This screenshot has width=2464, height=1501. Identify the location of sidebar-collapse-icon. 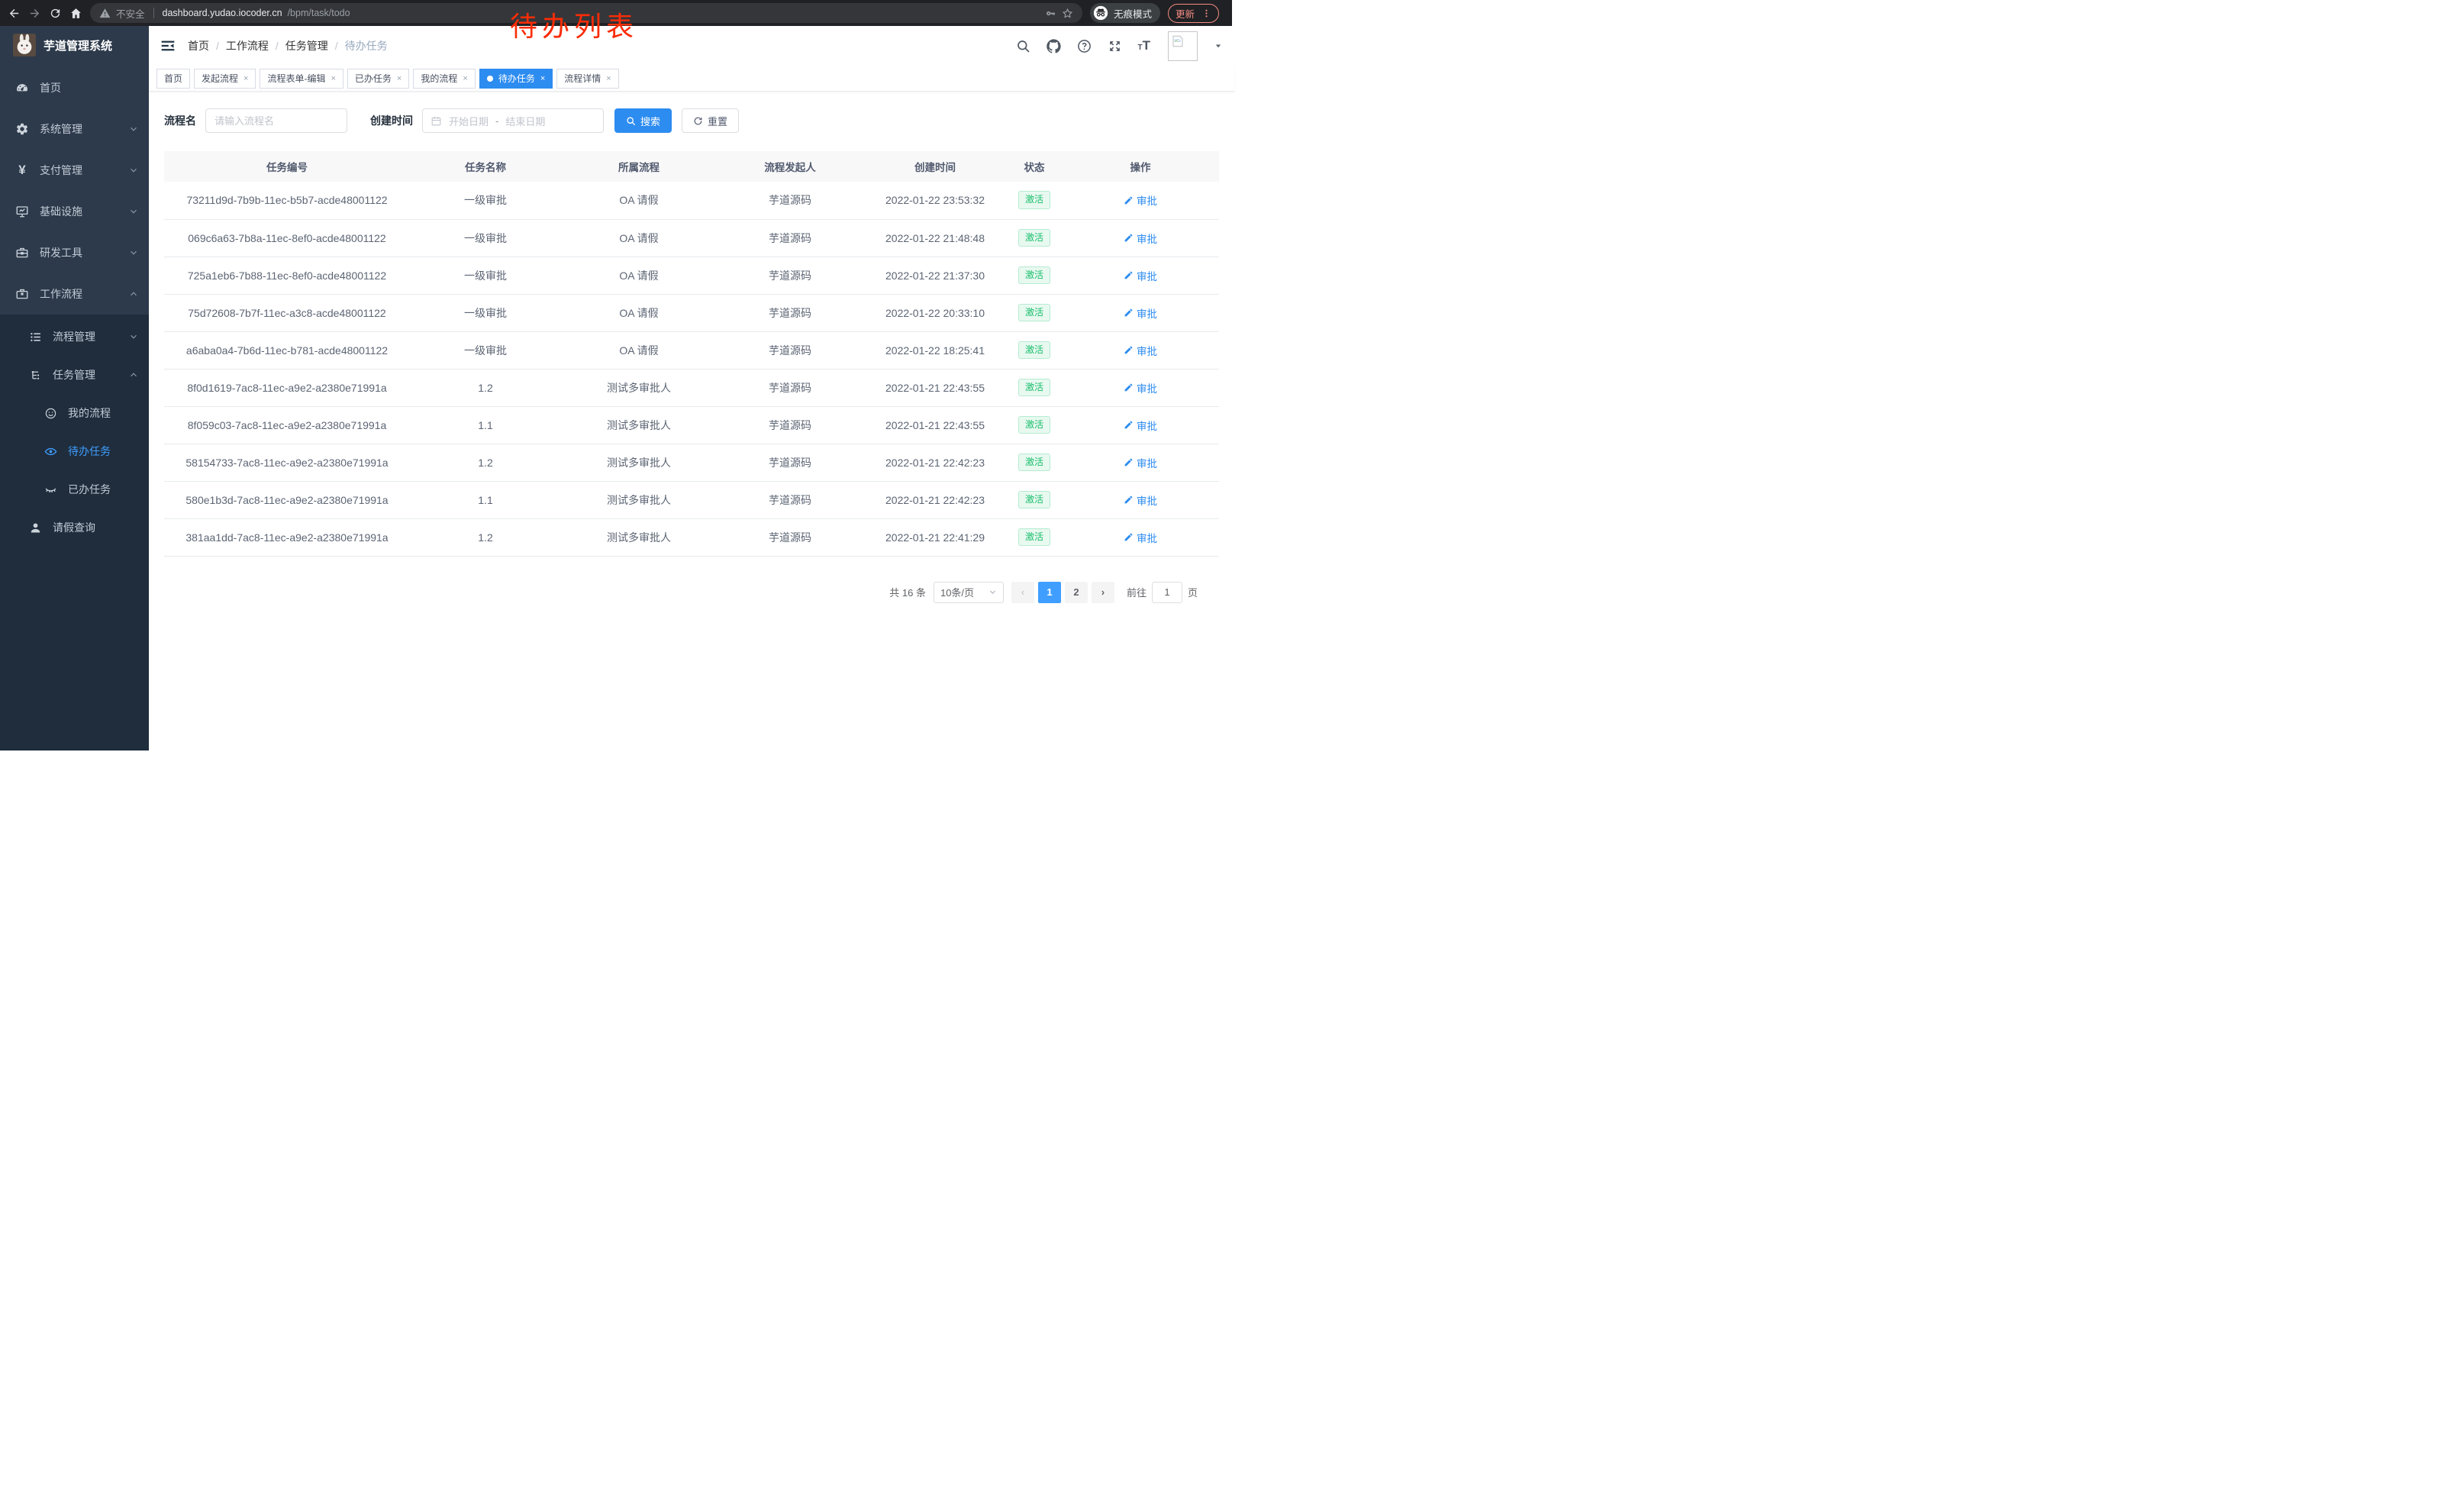
(168, 45).